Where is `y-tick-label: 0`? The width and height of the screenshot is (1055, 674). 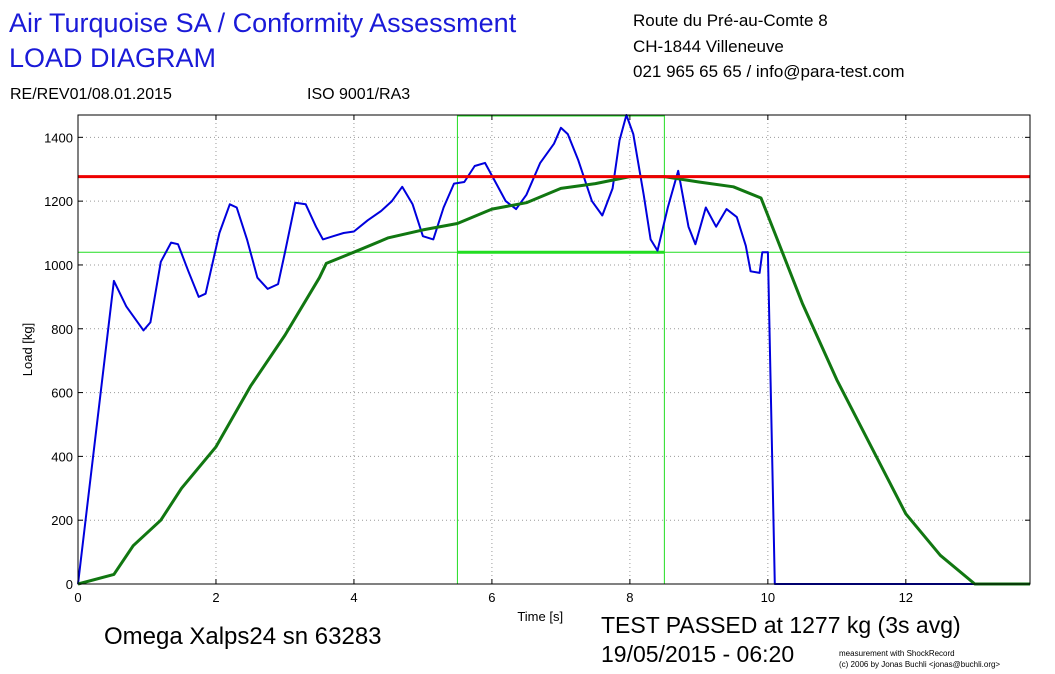 y-tick-label: 0 is located at coordinates (69, 584).